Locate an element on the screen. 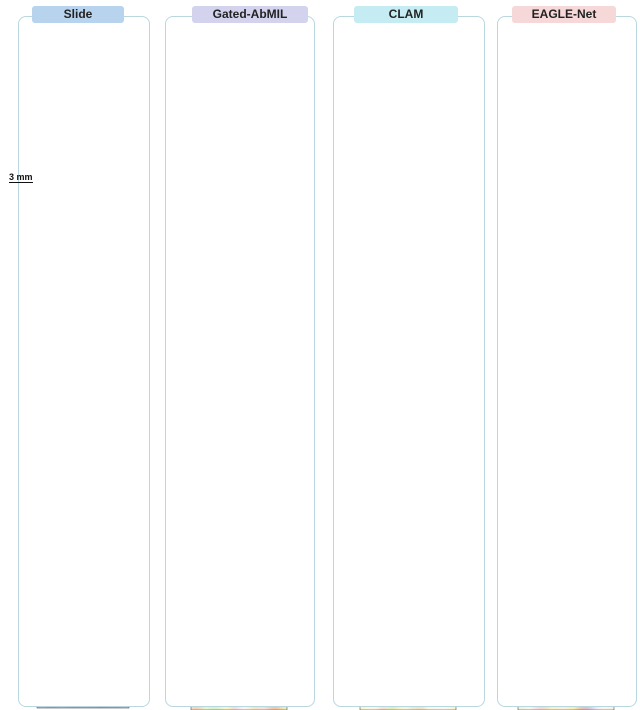 This screenshot has width=640, height=710. column-header-3: EAGLE-Net is located at coordinates (564, 14).